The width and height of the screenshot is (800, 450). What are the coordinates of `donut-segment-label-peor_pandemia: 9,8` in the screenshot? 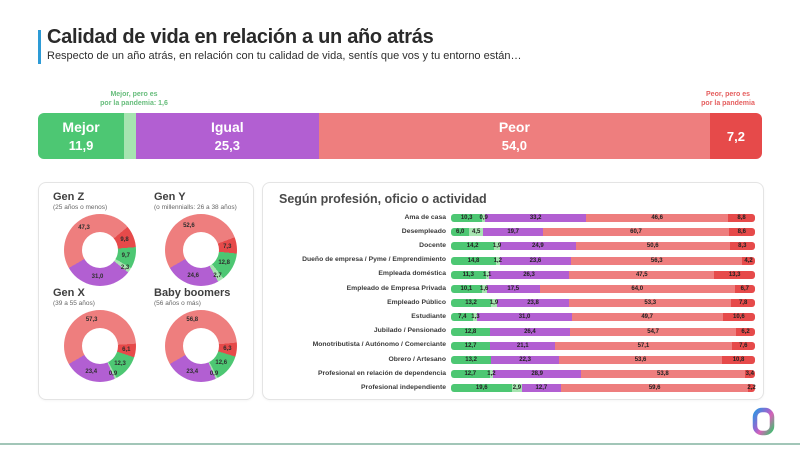 It's located at (124, 239).